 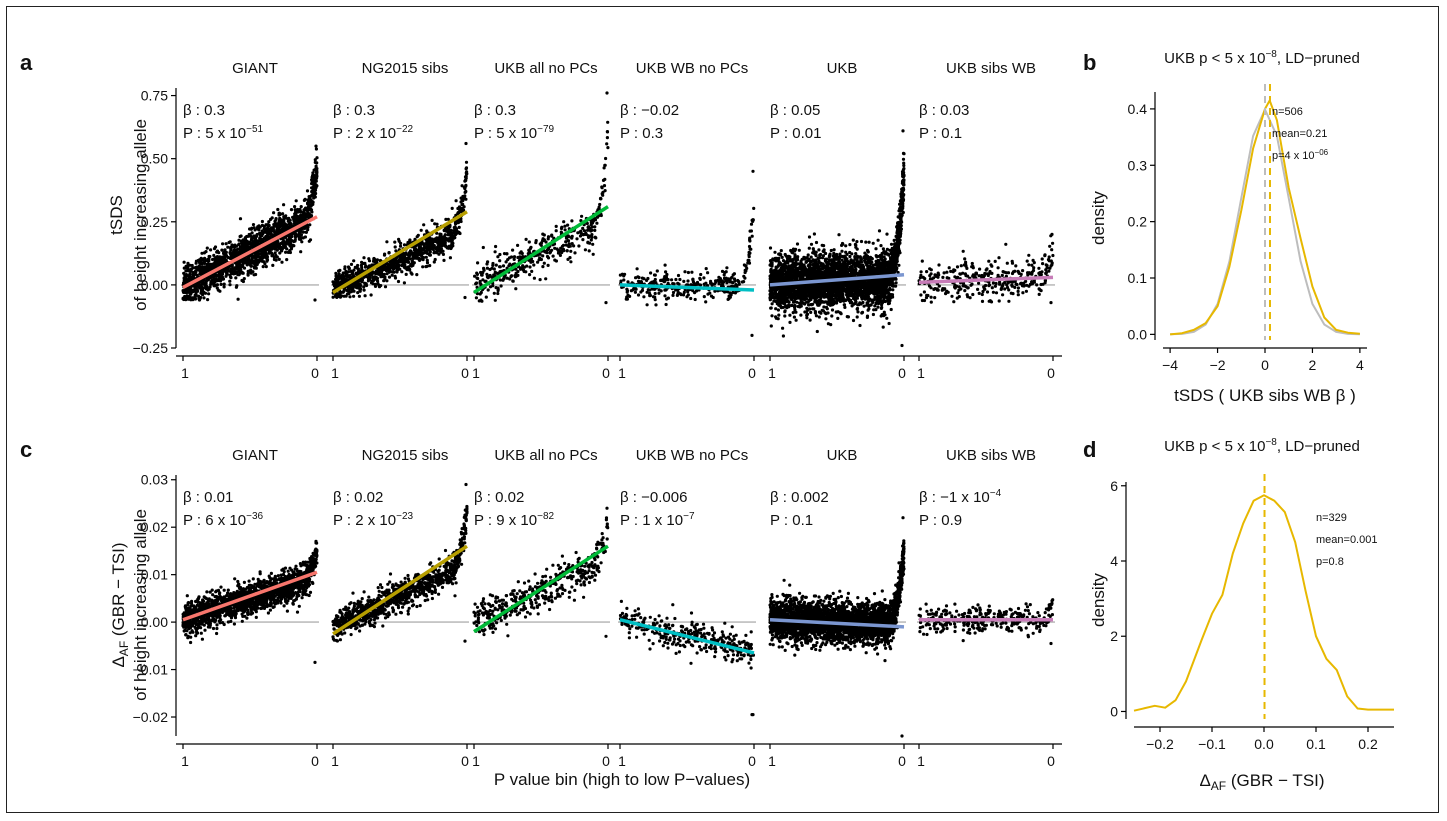 What do you see at coordinates (223, 133) in the screenshot?
I see `p-annotation: P : 5 x 10−51` at bounding box center [223, 133].